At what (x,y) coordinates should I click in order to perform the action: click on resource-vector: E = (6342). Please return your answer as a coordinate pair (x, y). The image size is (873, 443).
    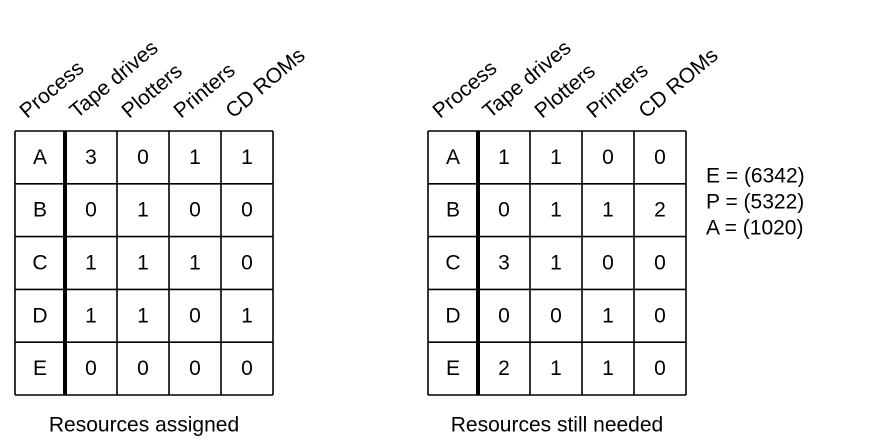
    Looking at the image, I should click on (755, 176).